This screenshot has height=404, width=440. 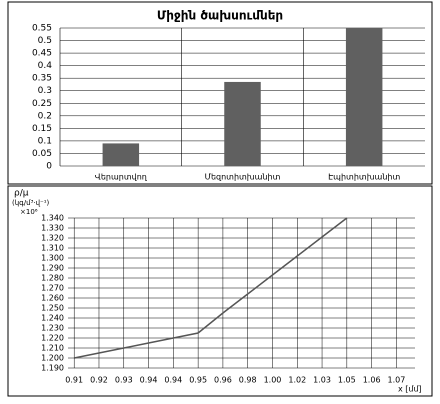 I want to click on x-tick-label: 0.95, so click(x=198, y=380).